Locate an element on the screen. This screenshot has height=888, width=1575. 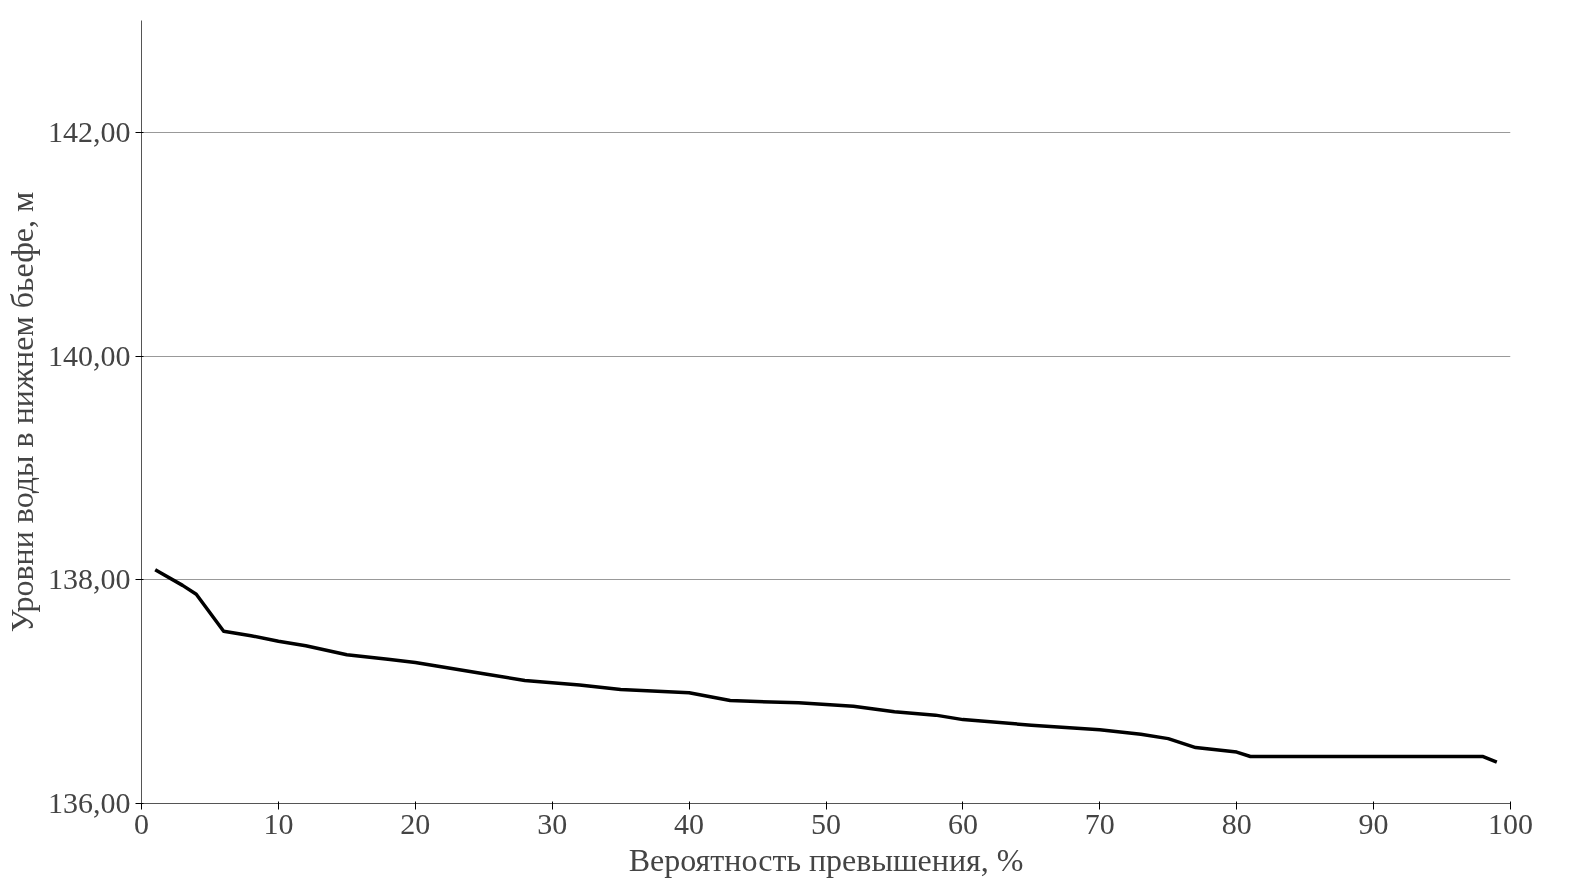
x-tick-label: 90 is located at coordinates (1373, 823).